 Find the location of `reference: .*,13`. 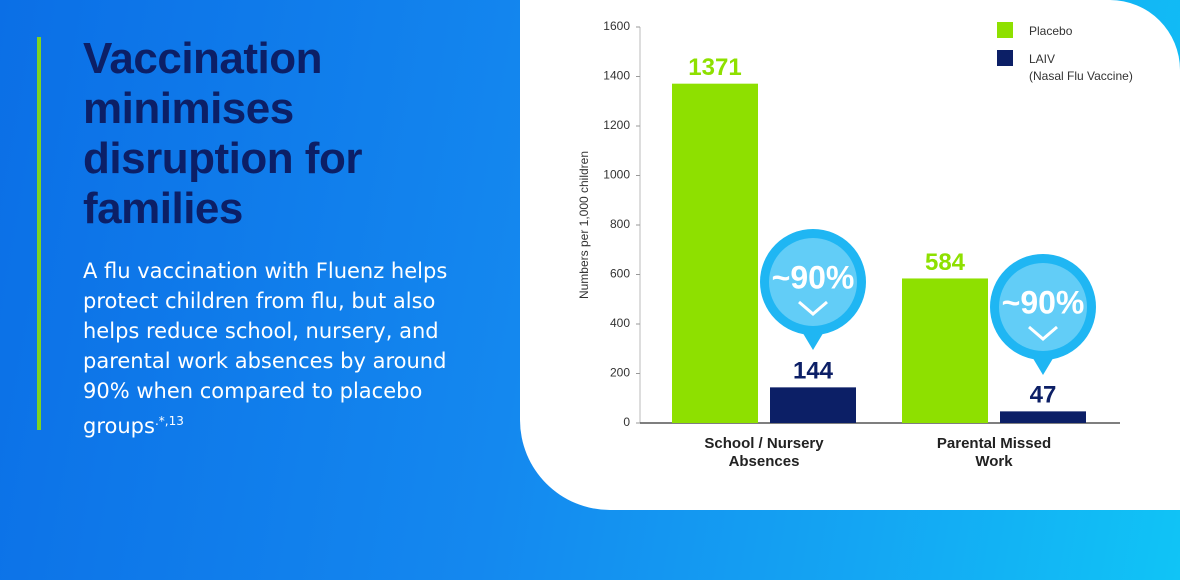

reference: .*,13 is located at coordinates (169, 421).